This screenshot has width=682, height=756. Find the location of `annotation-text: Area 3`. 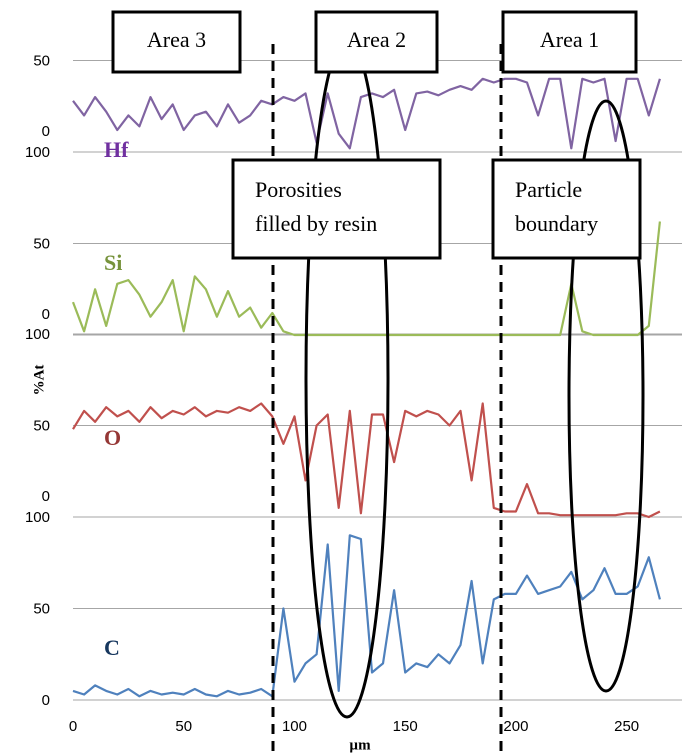

annotation-text: Area 3 is located at coordinates (176, 39).